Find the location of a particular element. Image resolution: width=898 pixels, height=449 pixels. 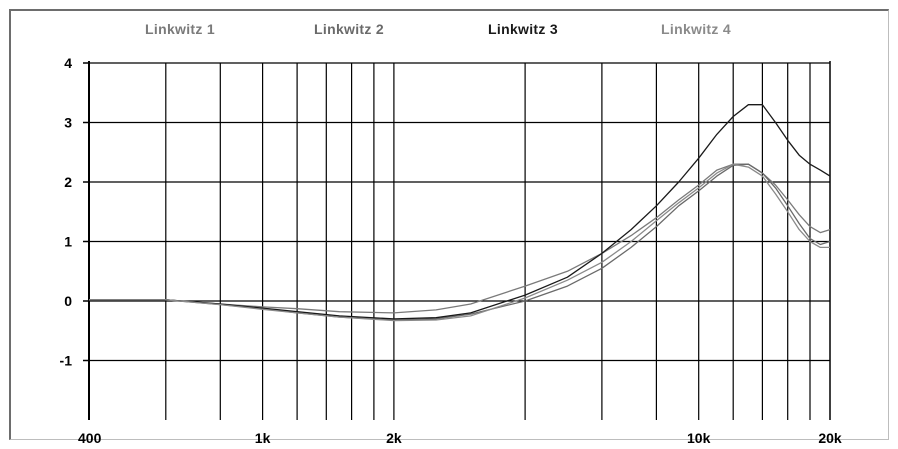

y-tick-label-3: 1 is located at coordinates (68, 242).